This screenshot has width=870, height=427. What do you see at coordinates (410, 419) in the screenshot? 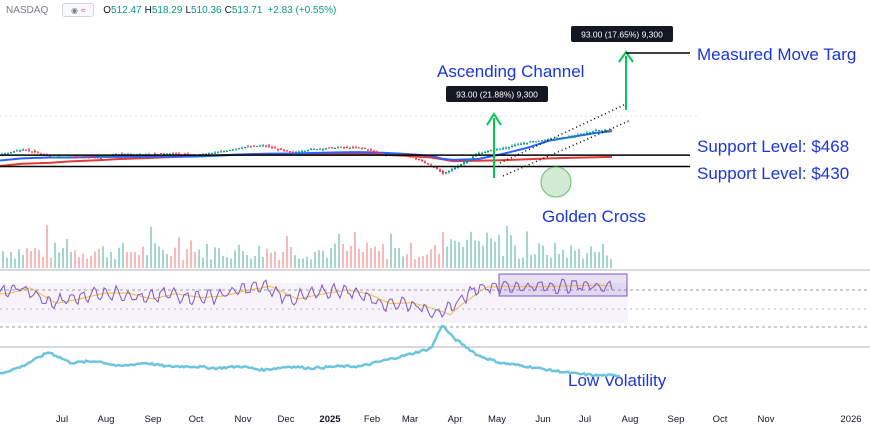
I see `x-axis-tick-label: Mar` at bounding box center [410, 419].